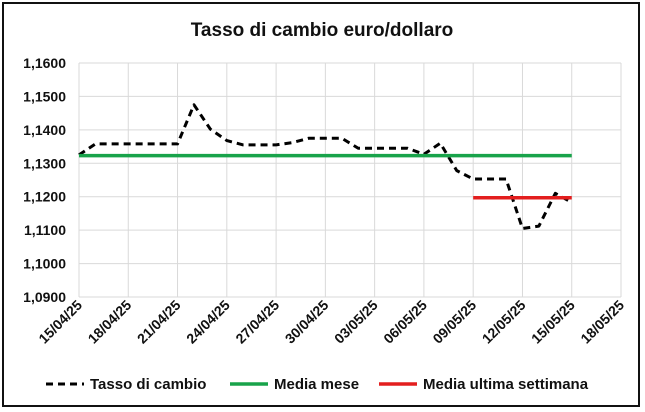  What do you see at coordinates (454, 322) in the screenshot?
I see `x-tick-label: 09/05/25` at bounding box center [454, 322].